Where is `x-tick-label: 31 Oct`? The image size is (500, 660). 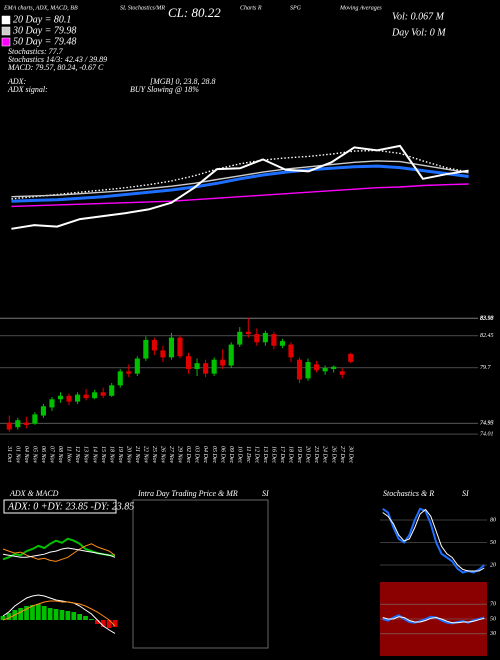
x-tick-label: 31 Oct is located at coordinates (9, 453).